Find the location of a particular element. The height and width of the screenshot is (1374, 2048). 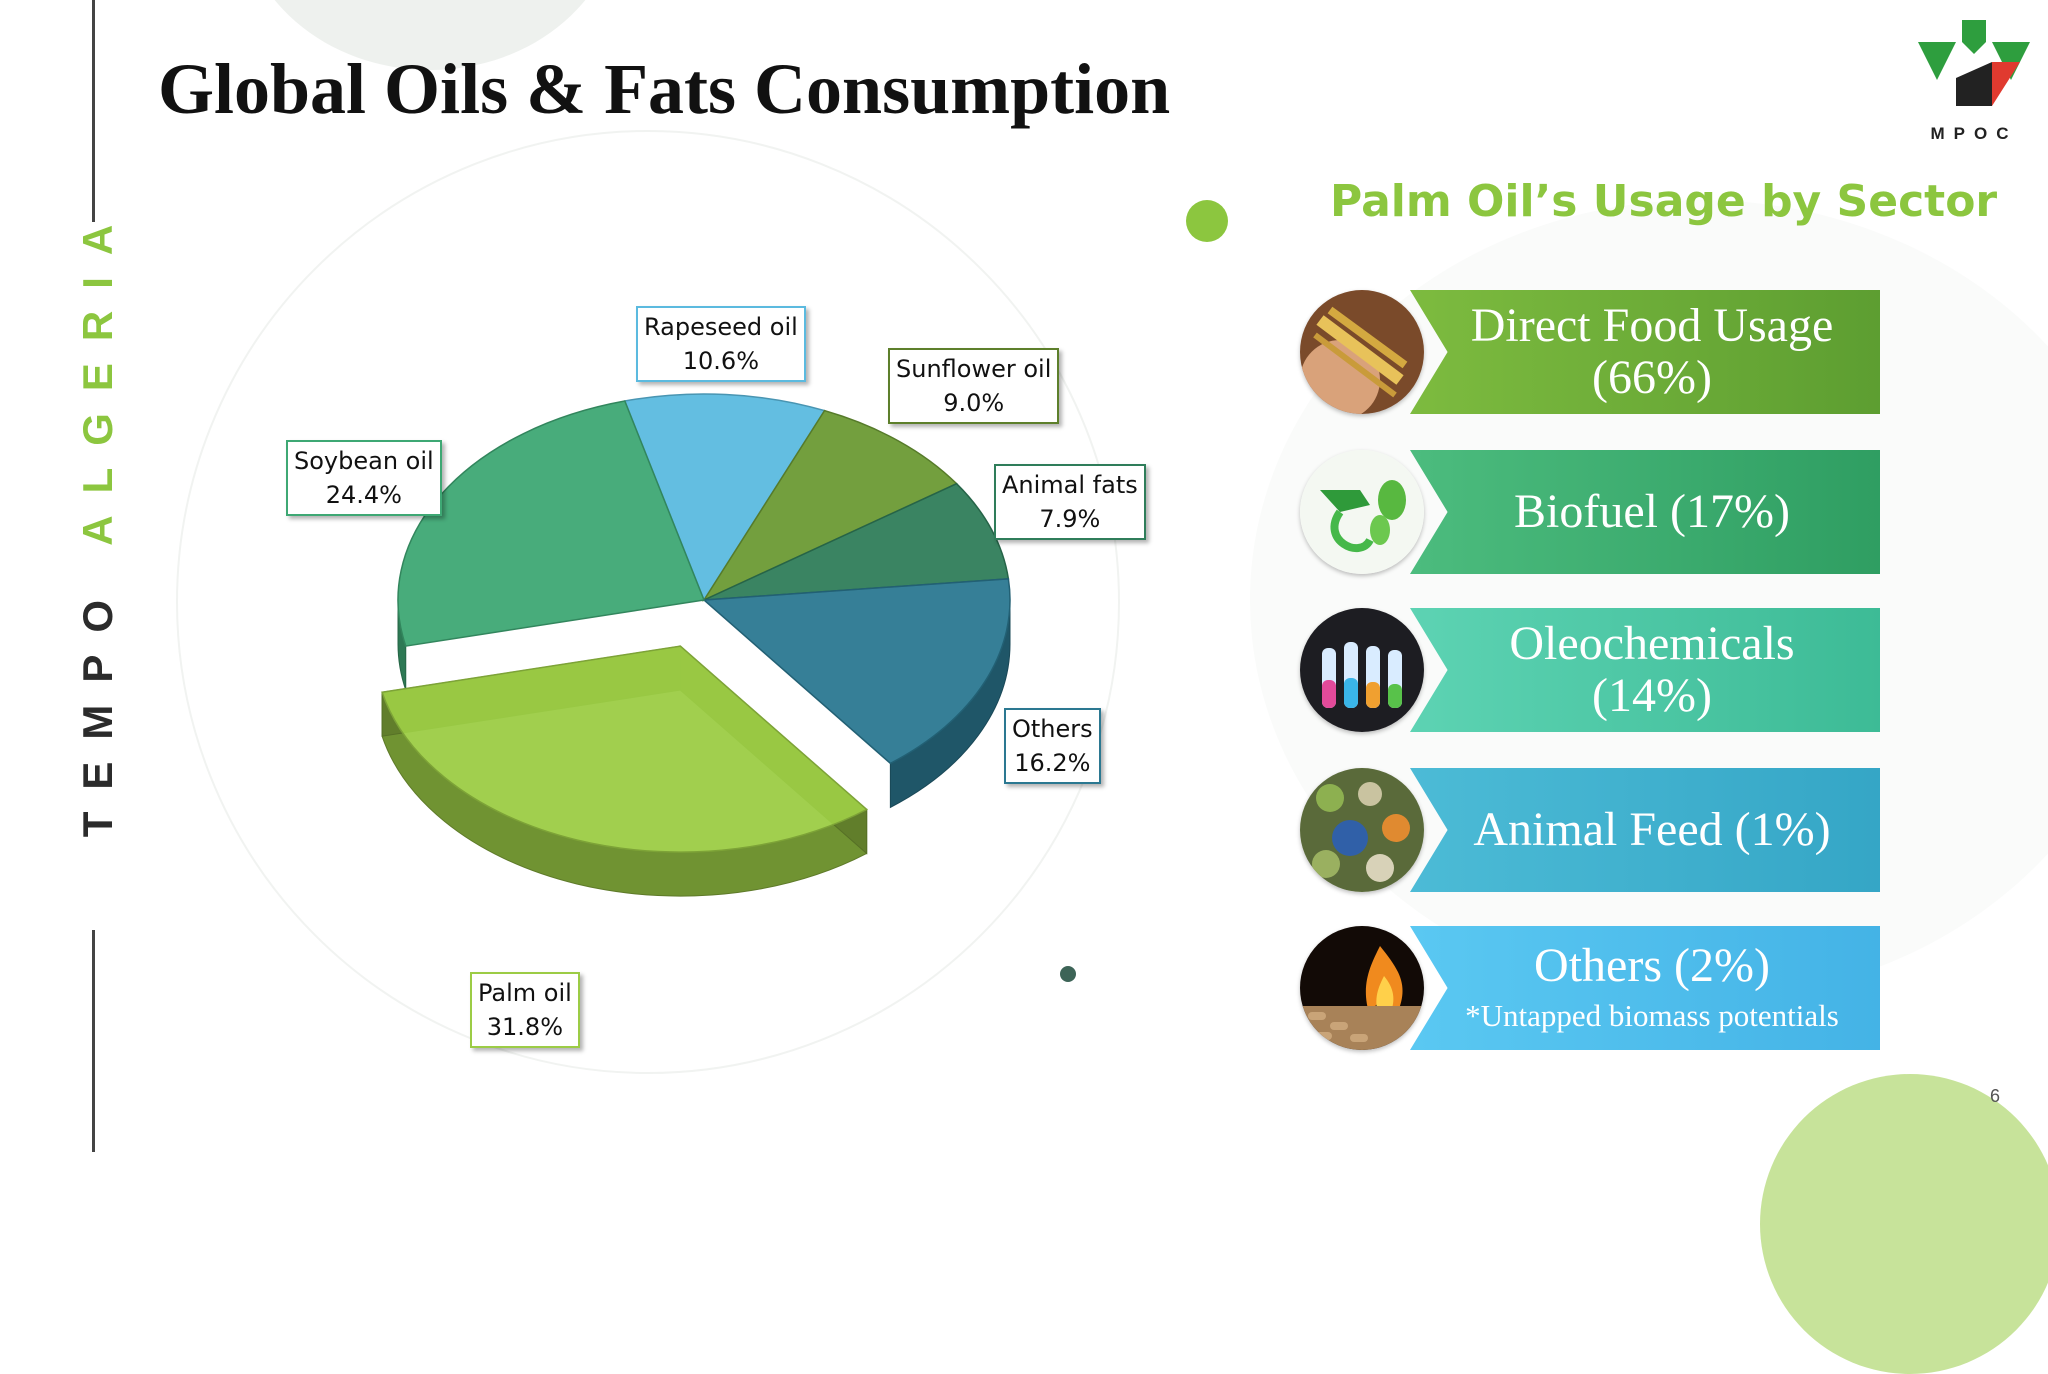

pie-slice-sunflower-oil is located at coordinates (829, 505).